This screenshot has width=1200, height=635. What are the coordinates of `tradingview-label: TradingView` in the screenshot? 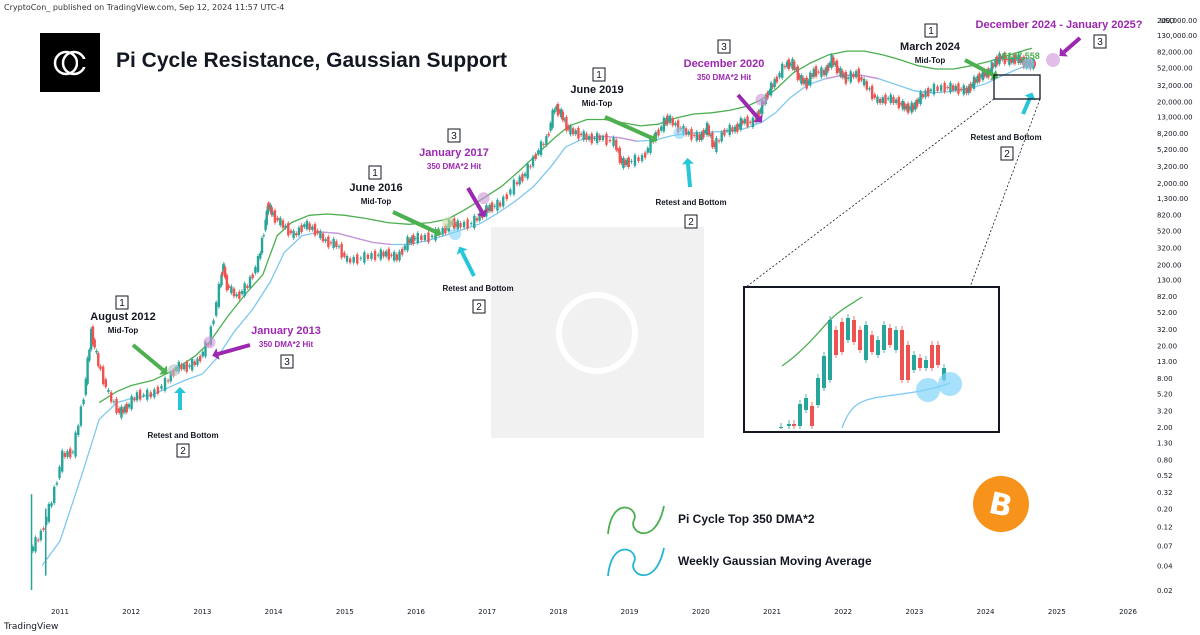 It's located at (31, 627).